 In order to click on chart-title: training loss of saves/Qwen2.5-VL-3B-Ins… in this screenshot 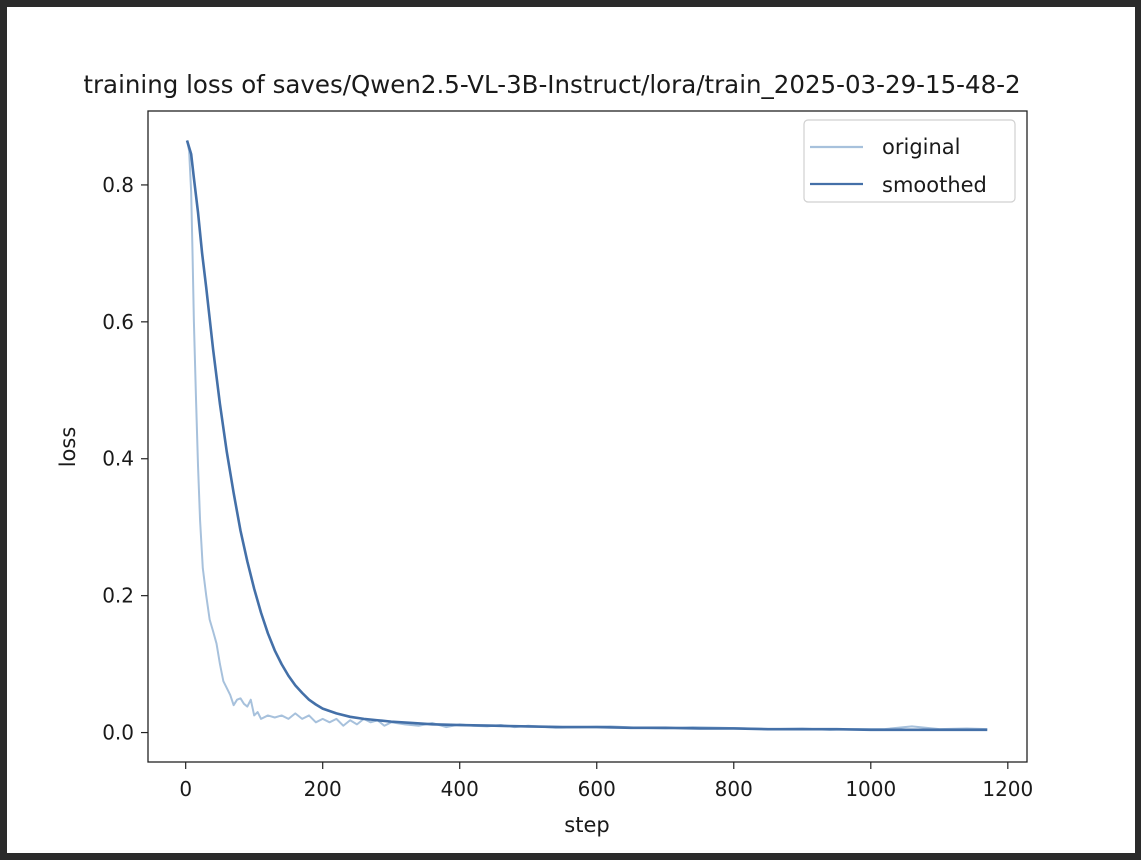, I will do `click(551, 84)`.